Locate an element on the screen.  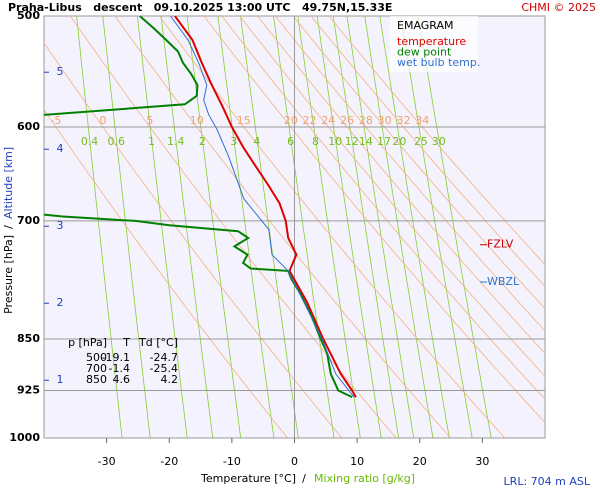
x2-axis-label: Mixing ratio [g/kg] is located at coordinates (364, 478).